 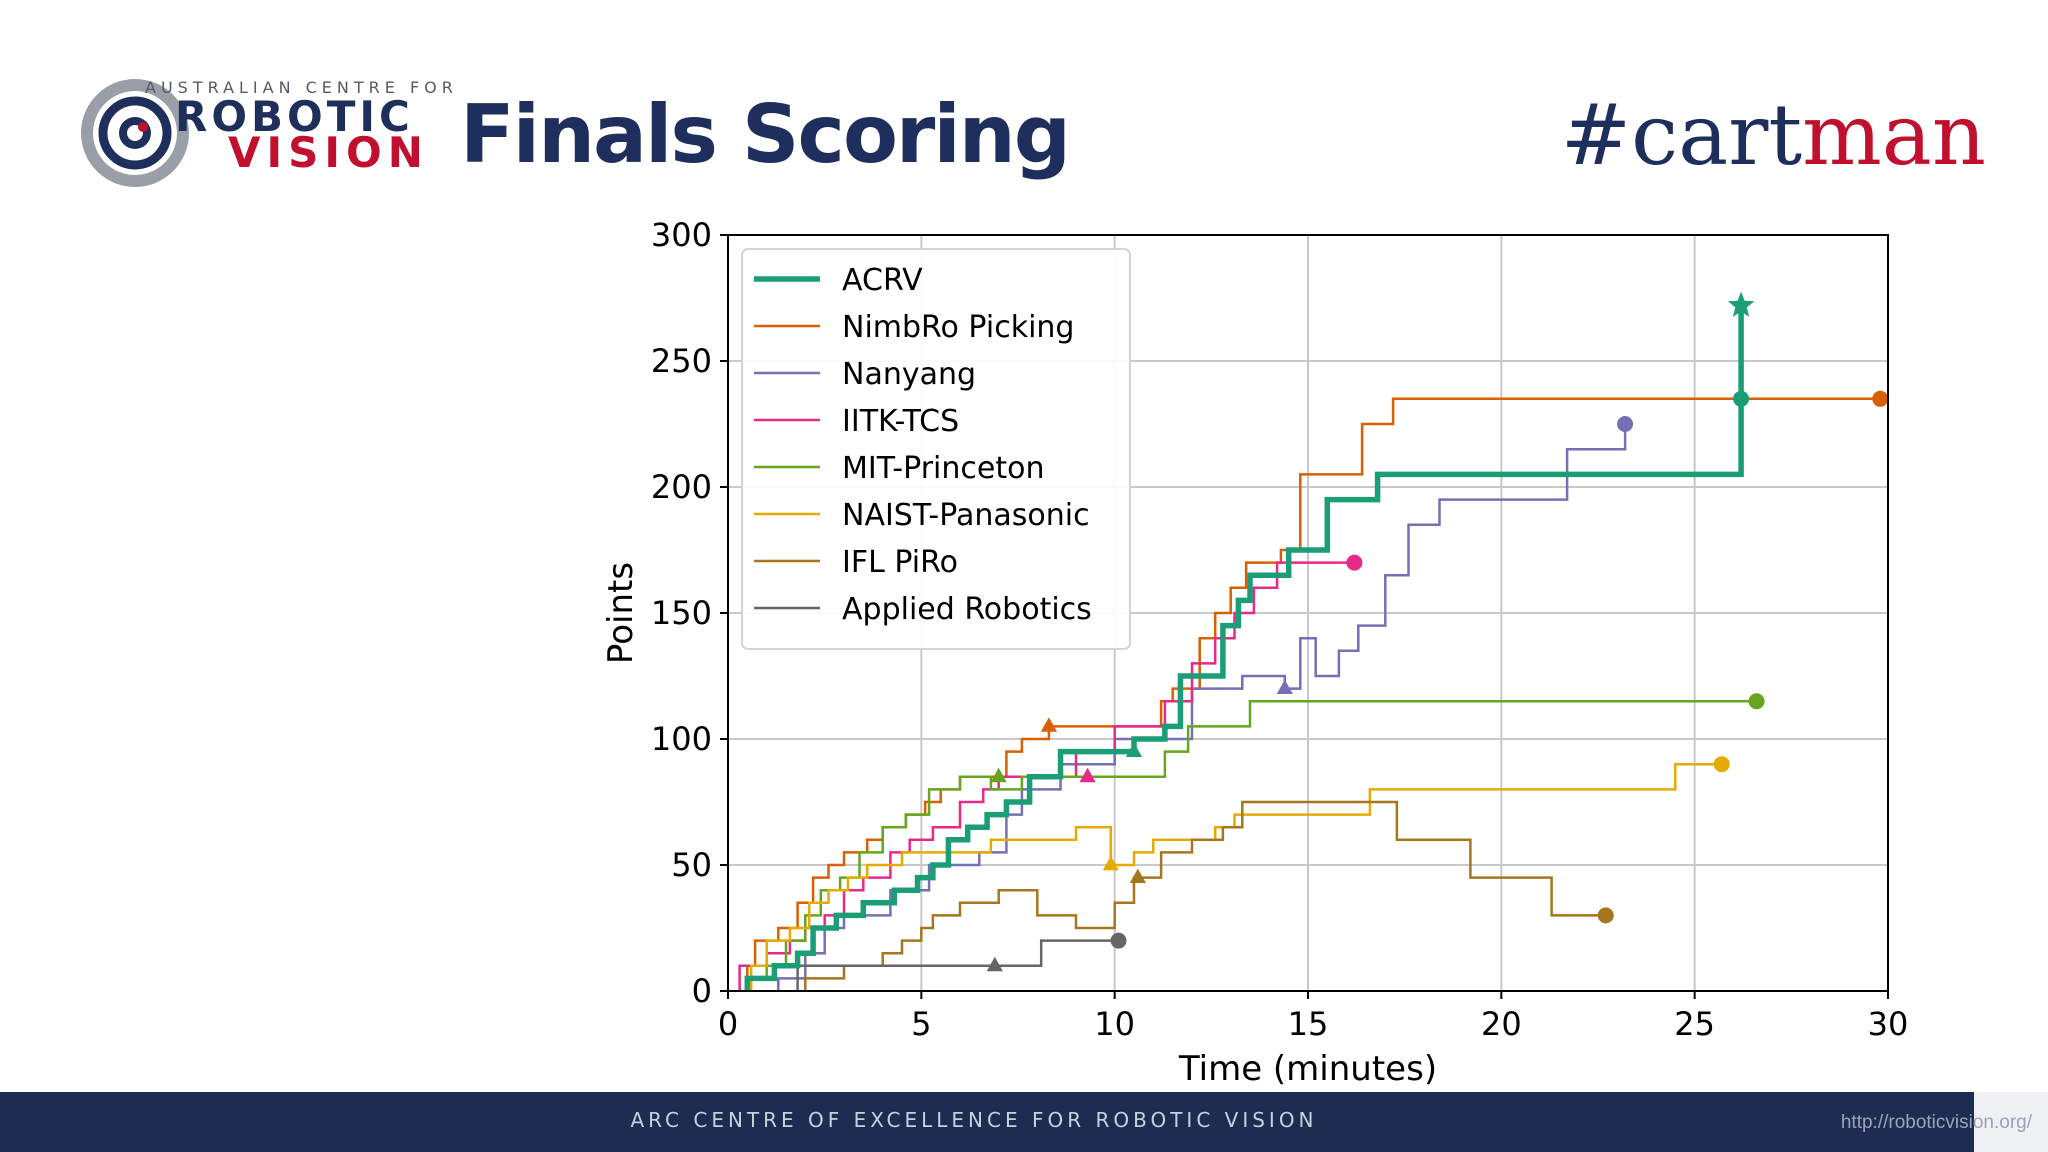 I want to click on legend-label-acrv: ACRV, so click(x=882, y=280).